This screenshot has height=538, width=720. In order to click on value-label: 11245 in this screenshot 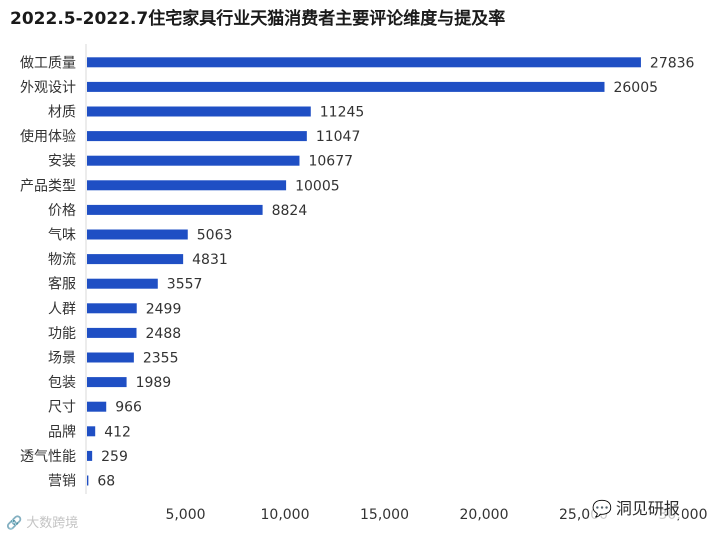, I will do `click(342, 113)`.